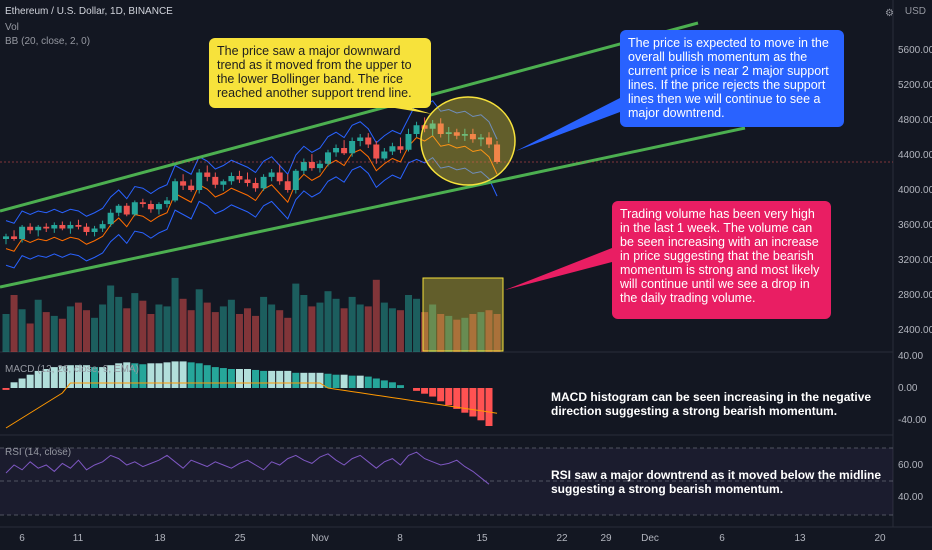 This screenshot has width=932, height=550. What do you see at coordinates (915, 11) in the screenshot?
I see `currency-label: USD` at bounding box center [915, 11].